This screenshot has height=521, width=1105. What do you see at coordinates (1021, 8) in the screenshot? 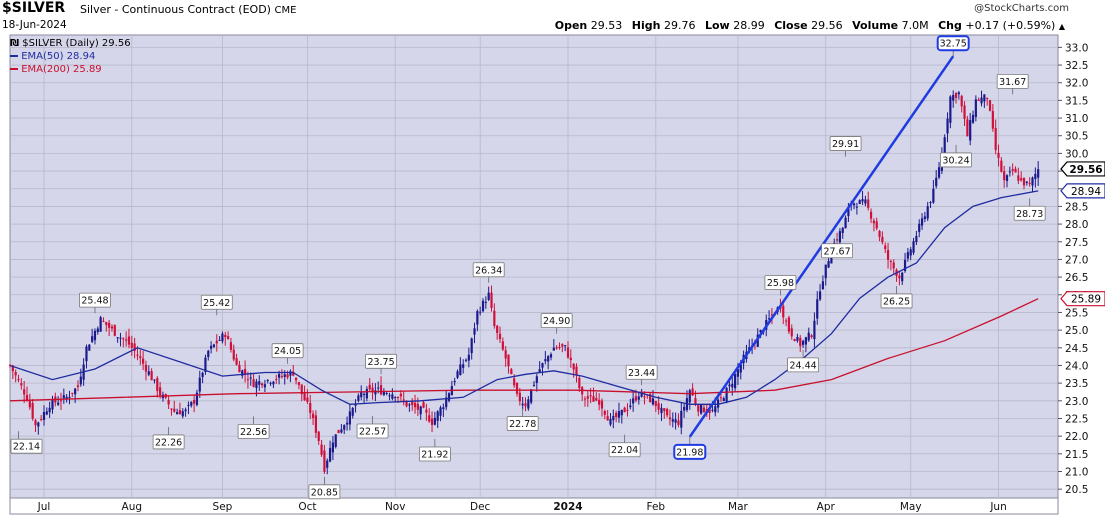
I see `stockcharts-credit: @StockCharts.com` at bounding box center [1021, 8].